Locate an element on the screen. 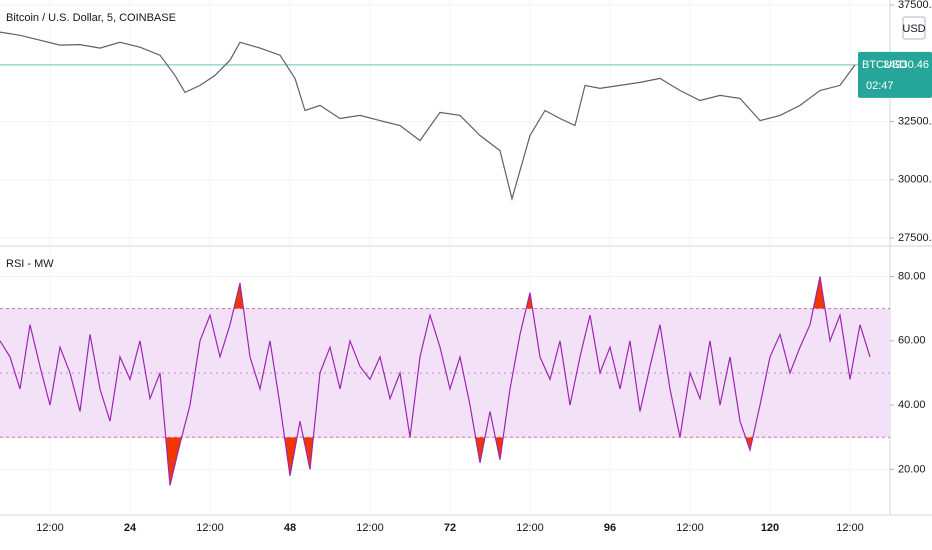 The height and width of the screenshot is (550, 932). y-tick-label: 27500.00 is located at coordinates (915, 238).